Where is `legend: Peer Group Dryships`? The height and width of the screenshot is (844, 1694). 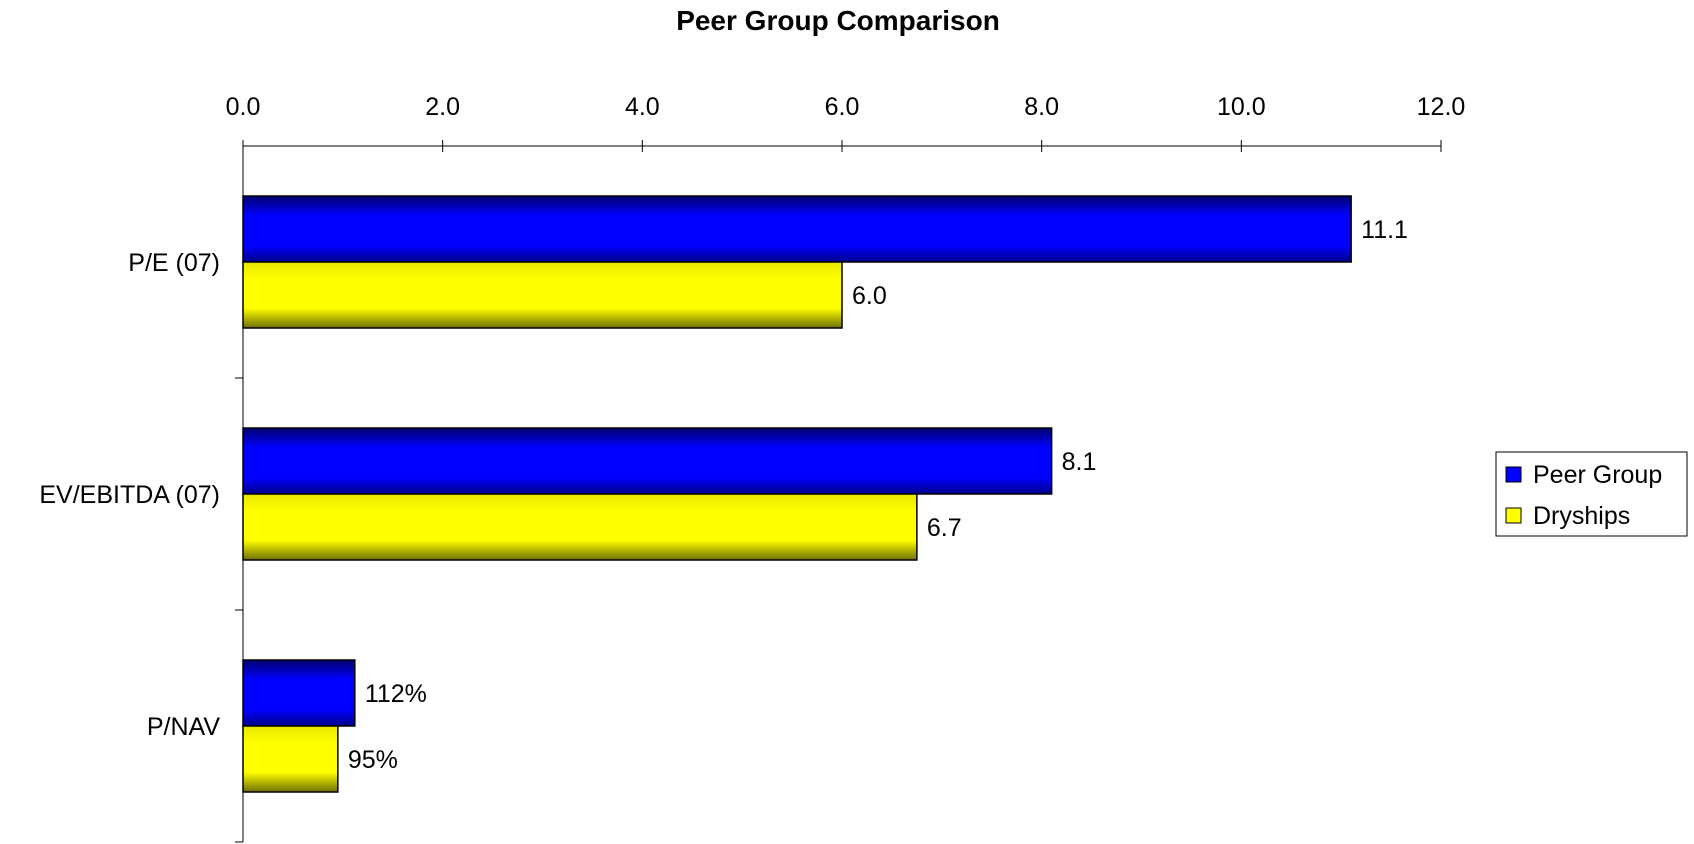
legend: Peer Group Dryships is located at coordinates (1591, 494).